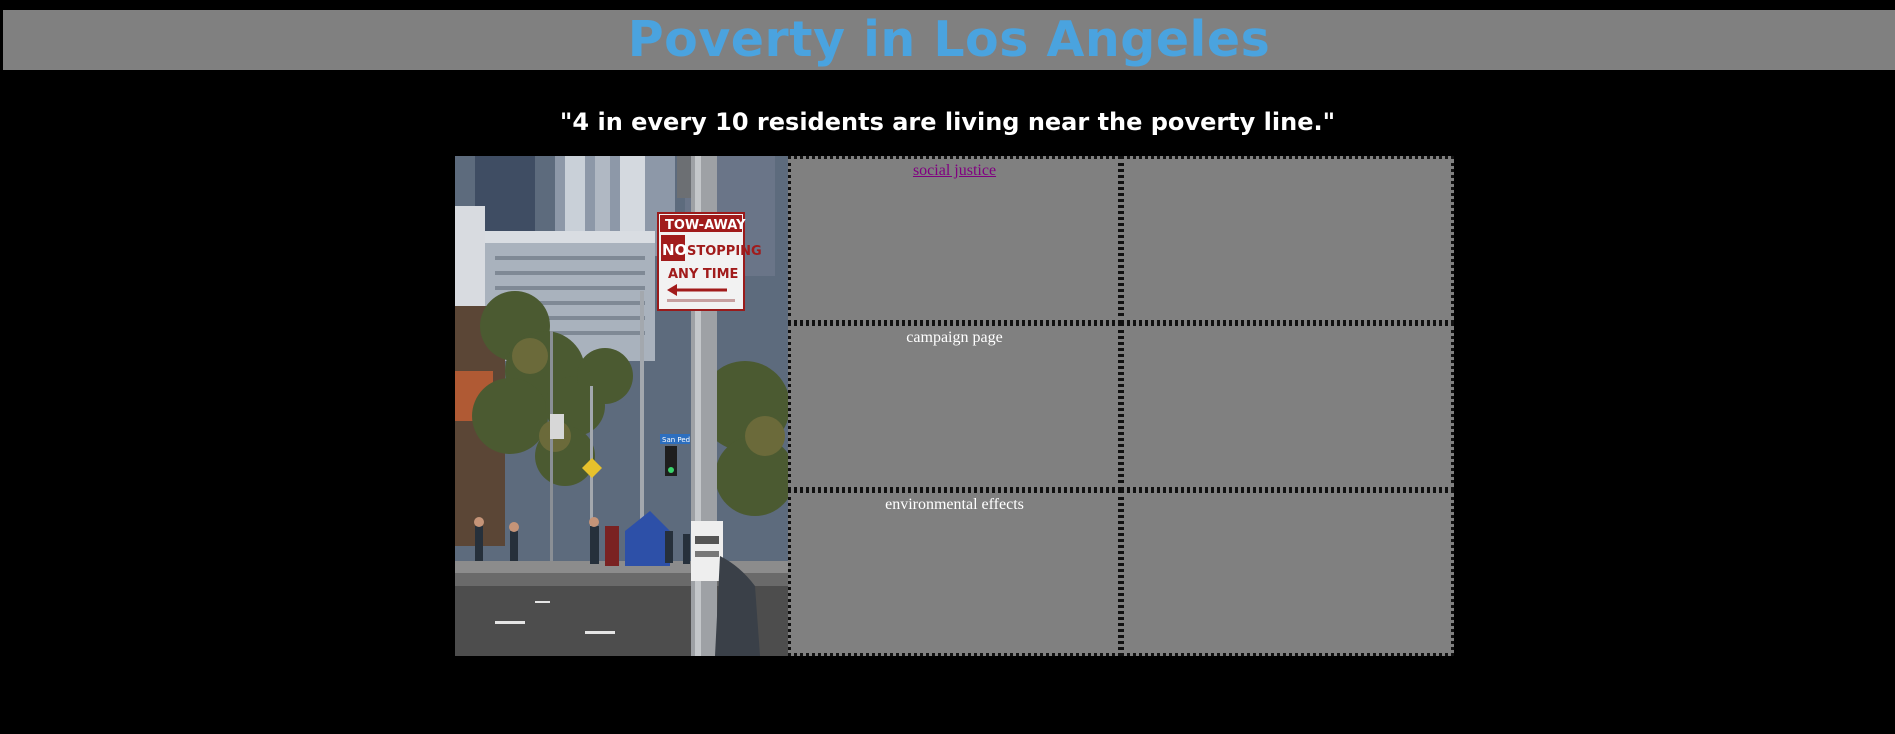 The image size is (1895, 734). What do you see at coordinates (954, 573) in the screenshot?
I see `cell-environmental-effects: environmental effects` at bounding box center [954, 573].